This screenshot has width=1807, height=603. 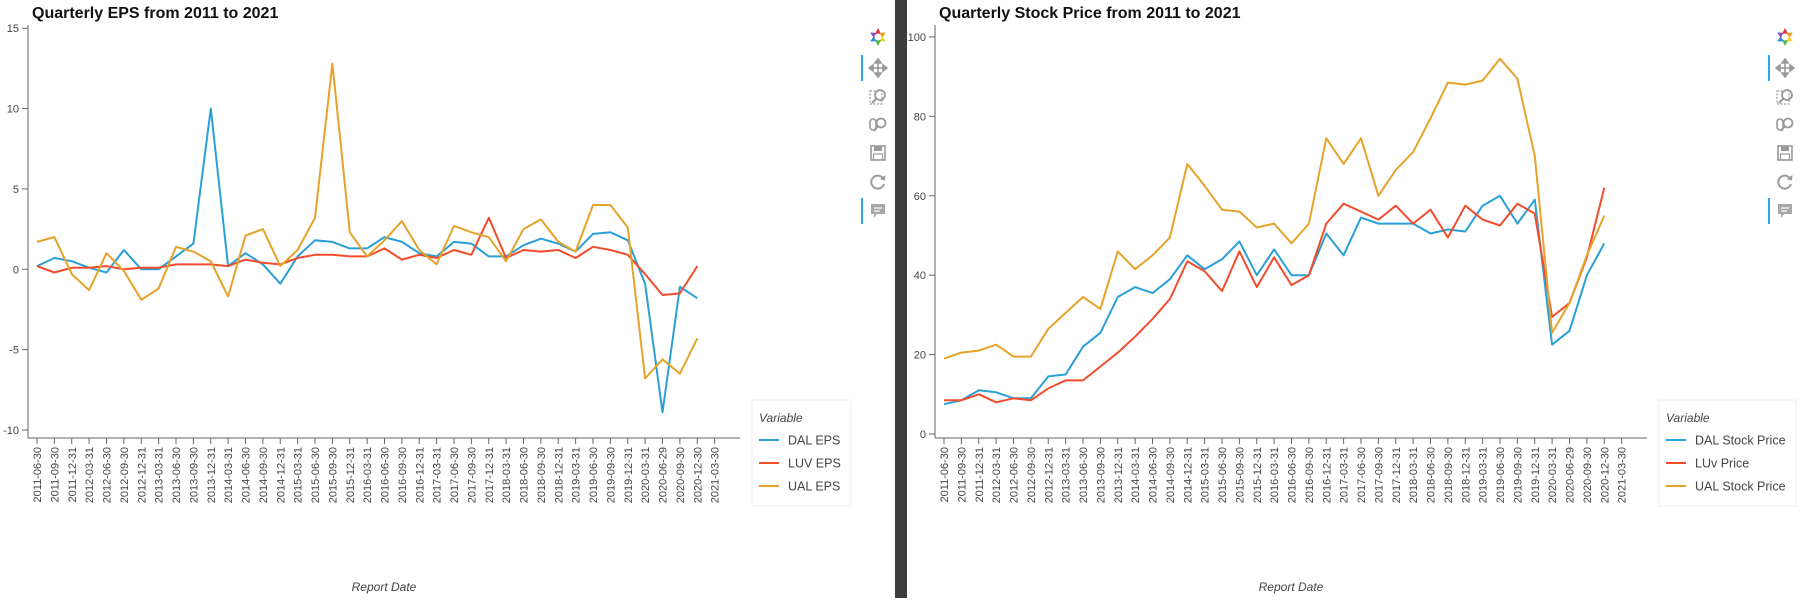 What do you see at coordinates (13, 110) in the screenshot?
I see `y-tick-label: 10` at bounding box center [13, 110].